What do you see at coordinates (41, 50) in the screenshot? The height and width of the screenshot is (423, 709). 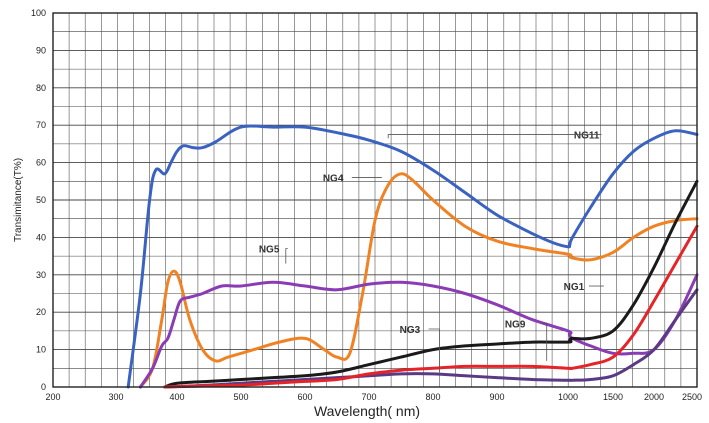 I see `y-tick-label: 90` at bounding box center [41, 50].